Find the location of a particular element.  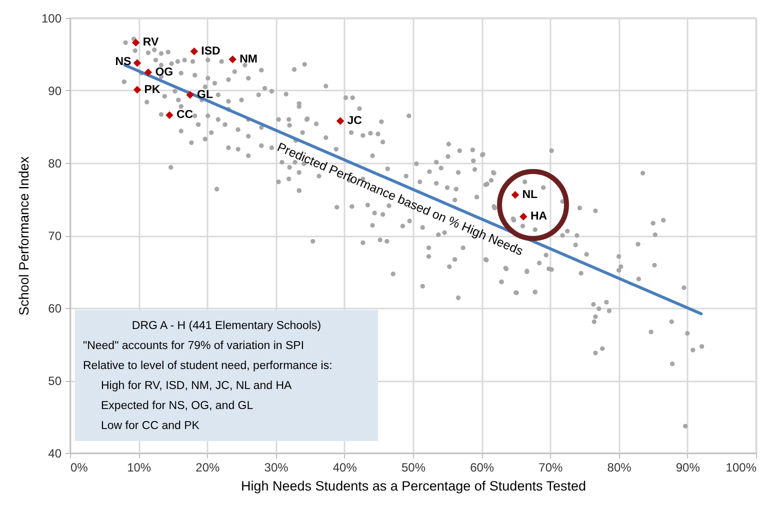

y-tick-label: 50 is located at coordinates (55, 381).